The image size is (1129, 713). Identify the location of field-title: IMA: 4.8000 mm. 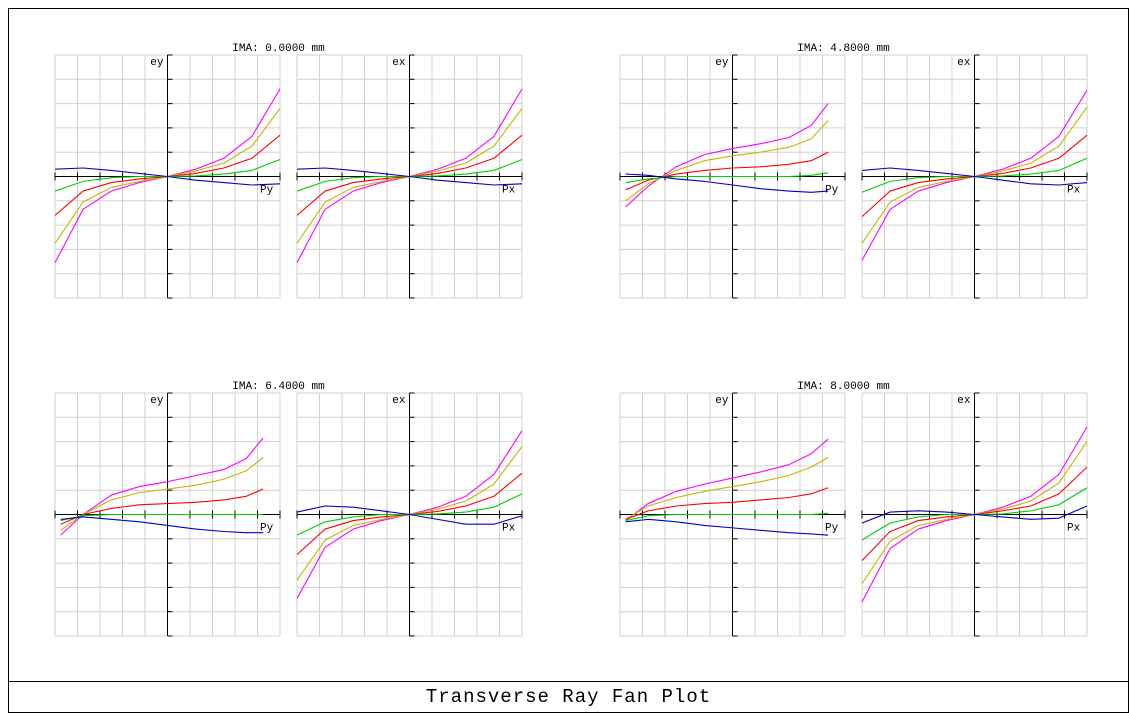
(843, 49).